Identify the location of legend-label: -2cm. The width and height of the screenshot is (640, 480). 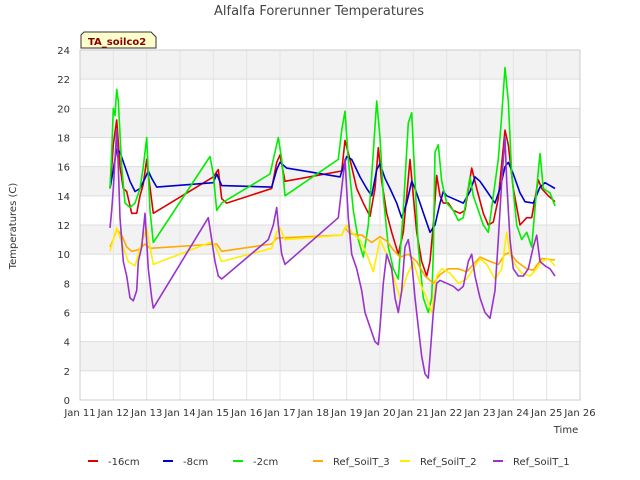
(265, 462).